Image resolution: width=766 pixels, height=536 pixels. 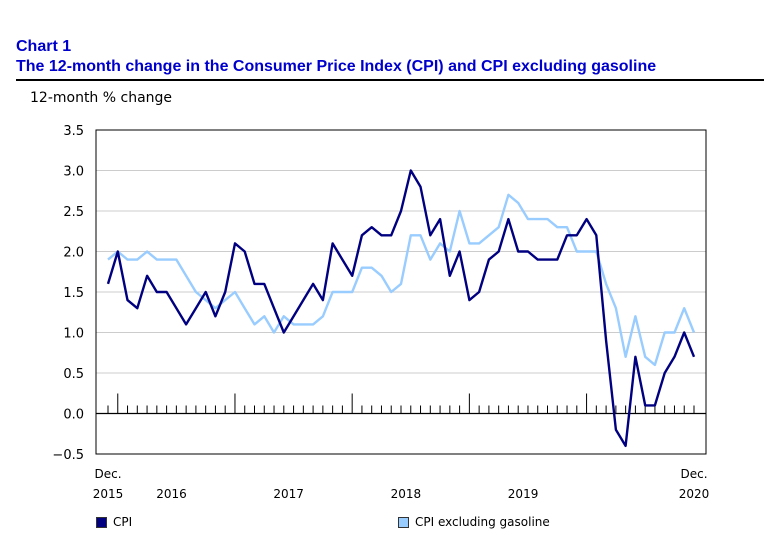 I want to click on legend-swatch-cpi, so click(x=101, y=522).